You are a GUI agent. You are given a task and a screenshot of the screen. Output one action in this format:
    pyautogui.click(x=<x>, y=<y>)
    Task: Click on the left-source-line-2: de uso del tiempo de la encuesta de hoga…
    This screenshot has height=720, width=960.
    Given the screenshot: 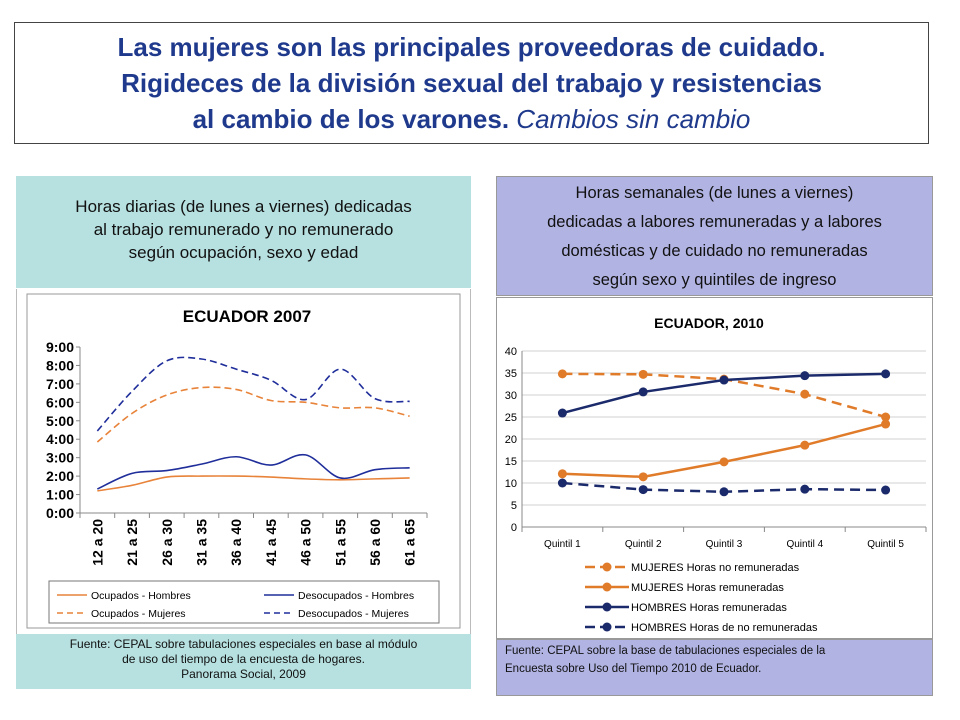 What is the action you would take?
    pyautogui.click(x=243, y=659)
    